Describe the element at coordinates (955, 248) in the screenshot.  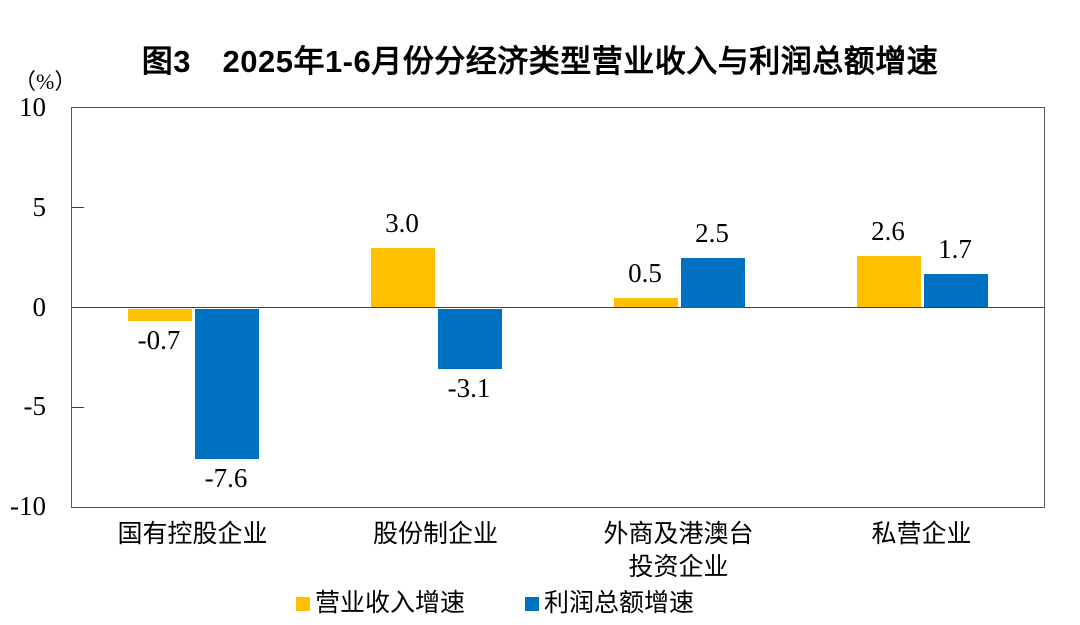
I see `bar-value-label: 1.7` at that location.